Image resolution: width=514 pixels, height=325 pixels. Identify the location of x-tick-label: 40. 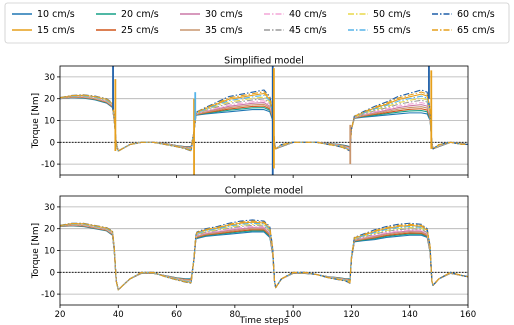
(118, 315).